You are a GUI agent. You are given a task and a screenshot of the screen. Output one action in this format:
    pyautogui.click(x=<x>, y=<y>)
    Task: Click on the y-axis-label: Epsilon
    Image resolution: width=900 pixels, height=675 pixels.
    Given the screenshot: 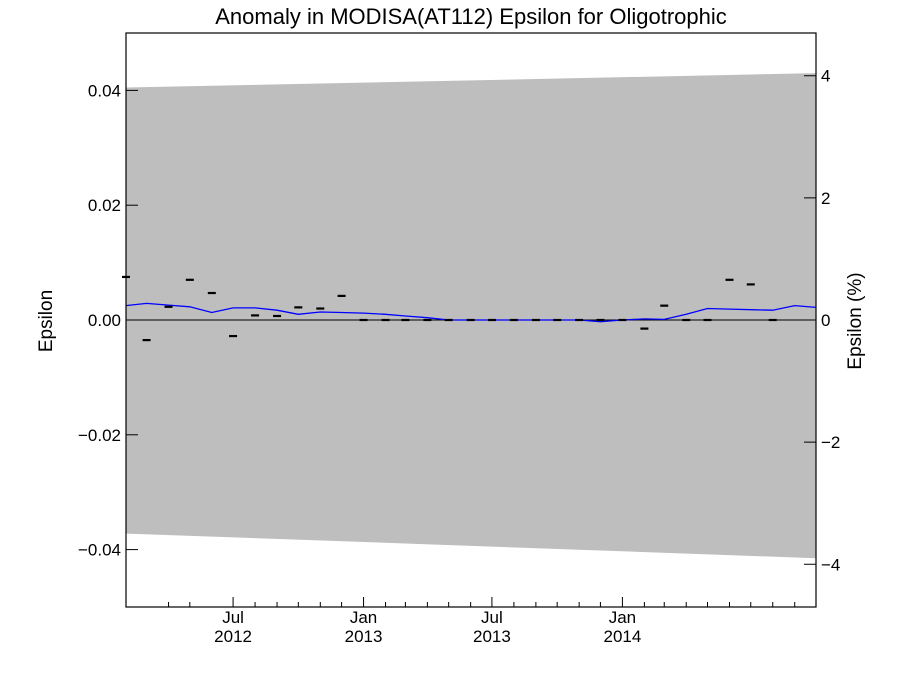 What is the action you would take?
    pyautogui.click(x=46, y=321)
    